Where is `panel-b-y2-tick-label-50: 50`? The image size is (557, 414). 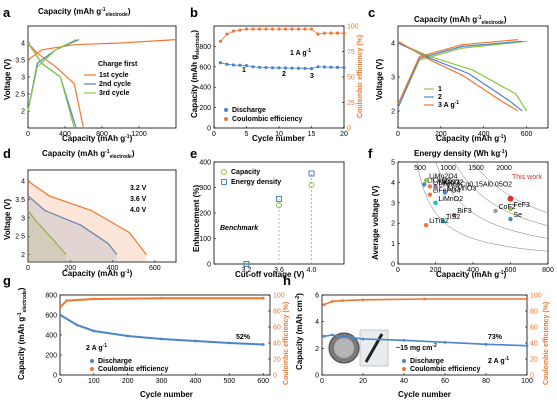
panel-b-y2-tick-label-50: 50 is located at coordinates (351, 78).